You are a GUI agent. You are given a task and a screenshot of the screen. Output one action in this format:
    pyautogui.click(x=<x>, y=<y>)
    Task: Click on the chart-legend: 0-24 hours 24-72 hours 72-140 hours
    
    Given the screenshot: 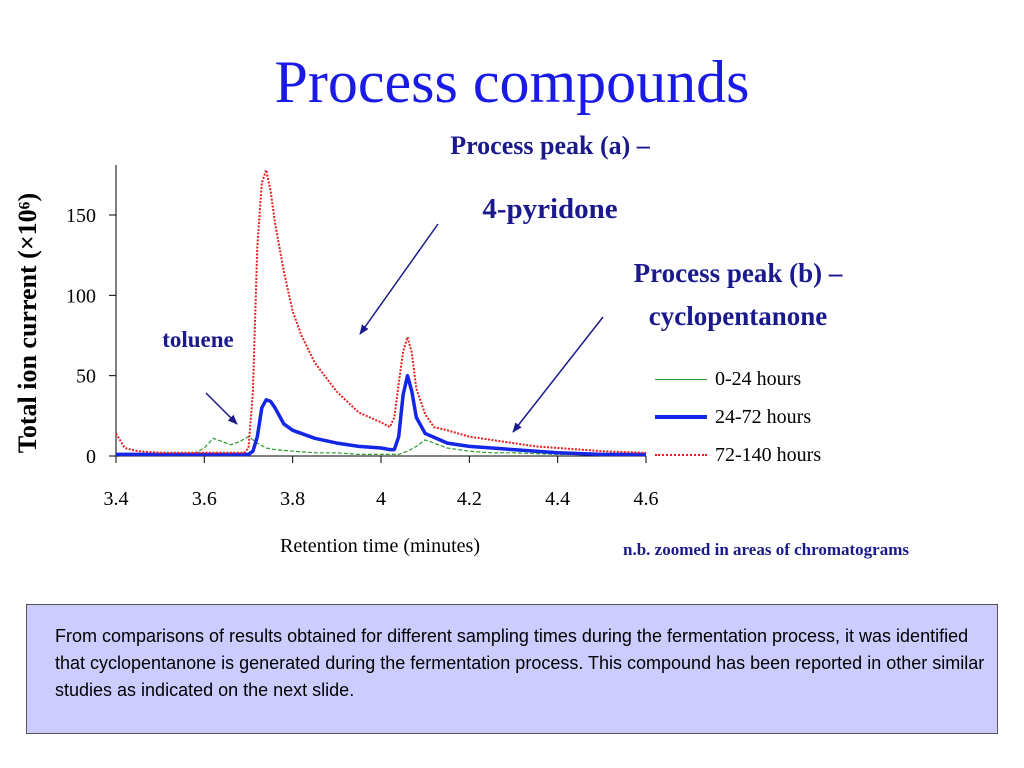 What is the action you would take?
    pyautogui.click(x=765, y=417)
    